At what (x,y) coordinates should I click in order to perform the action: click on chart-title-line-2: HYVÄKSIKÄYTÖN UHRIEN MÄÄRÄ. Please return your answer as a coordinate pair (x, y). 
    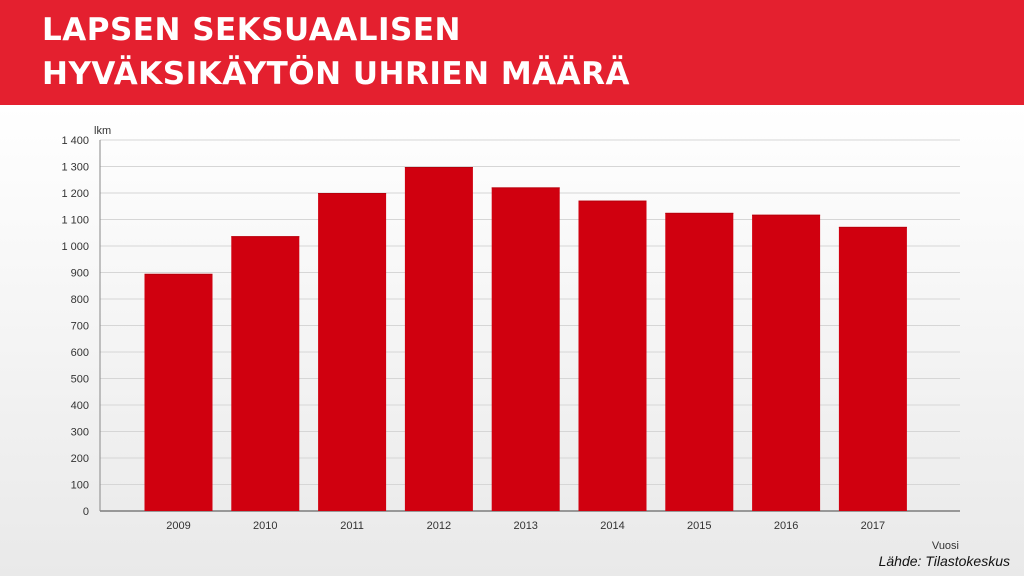
    Looking at the image, I should click on (336, 74).